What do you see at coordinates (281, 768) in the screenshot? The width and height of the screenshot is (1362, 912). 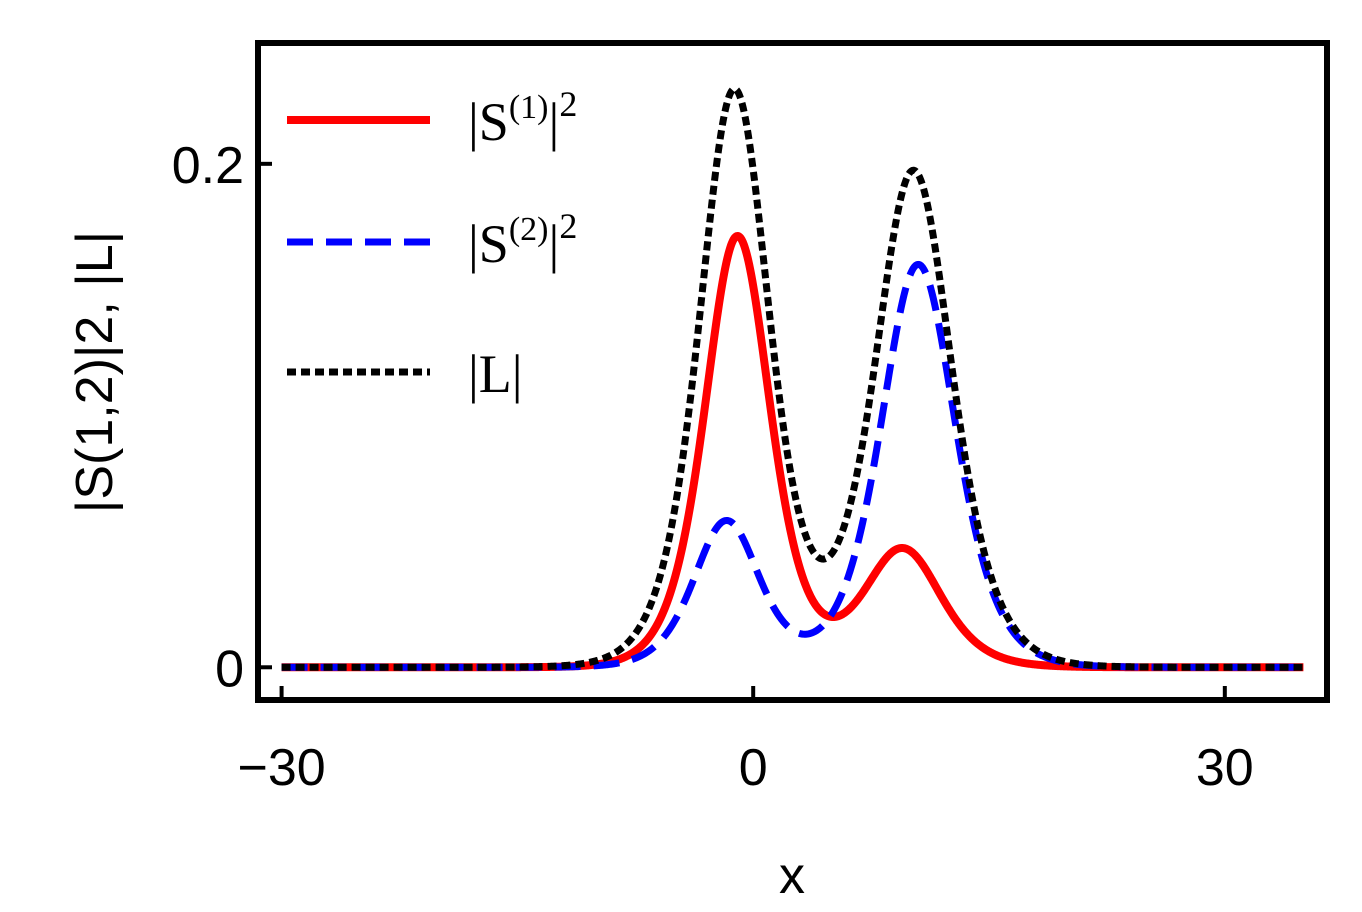 I see `x-tick-label: −30` at bounding box center [281, 768].